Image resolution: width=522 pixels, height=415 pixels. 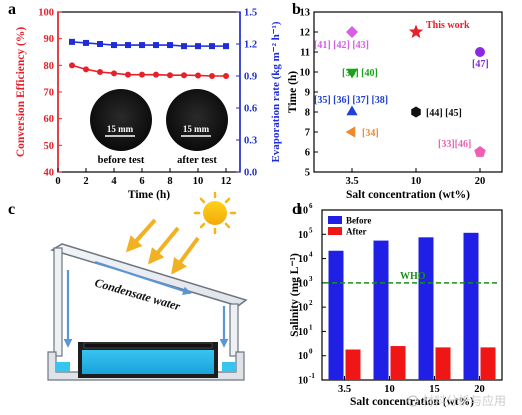 I want to click on y-axis-label: Salinity (mg L⁻¹), so click(x=295, y=295).